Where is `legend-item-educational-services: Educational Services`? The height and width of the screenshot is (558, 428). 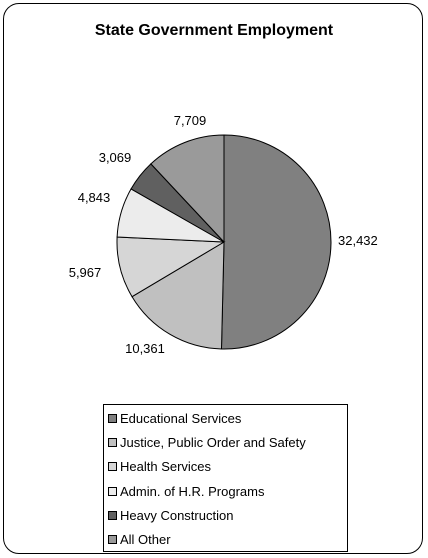
legend-item-educational-services: Educational Services is located at coordinates (227, 418).